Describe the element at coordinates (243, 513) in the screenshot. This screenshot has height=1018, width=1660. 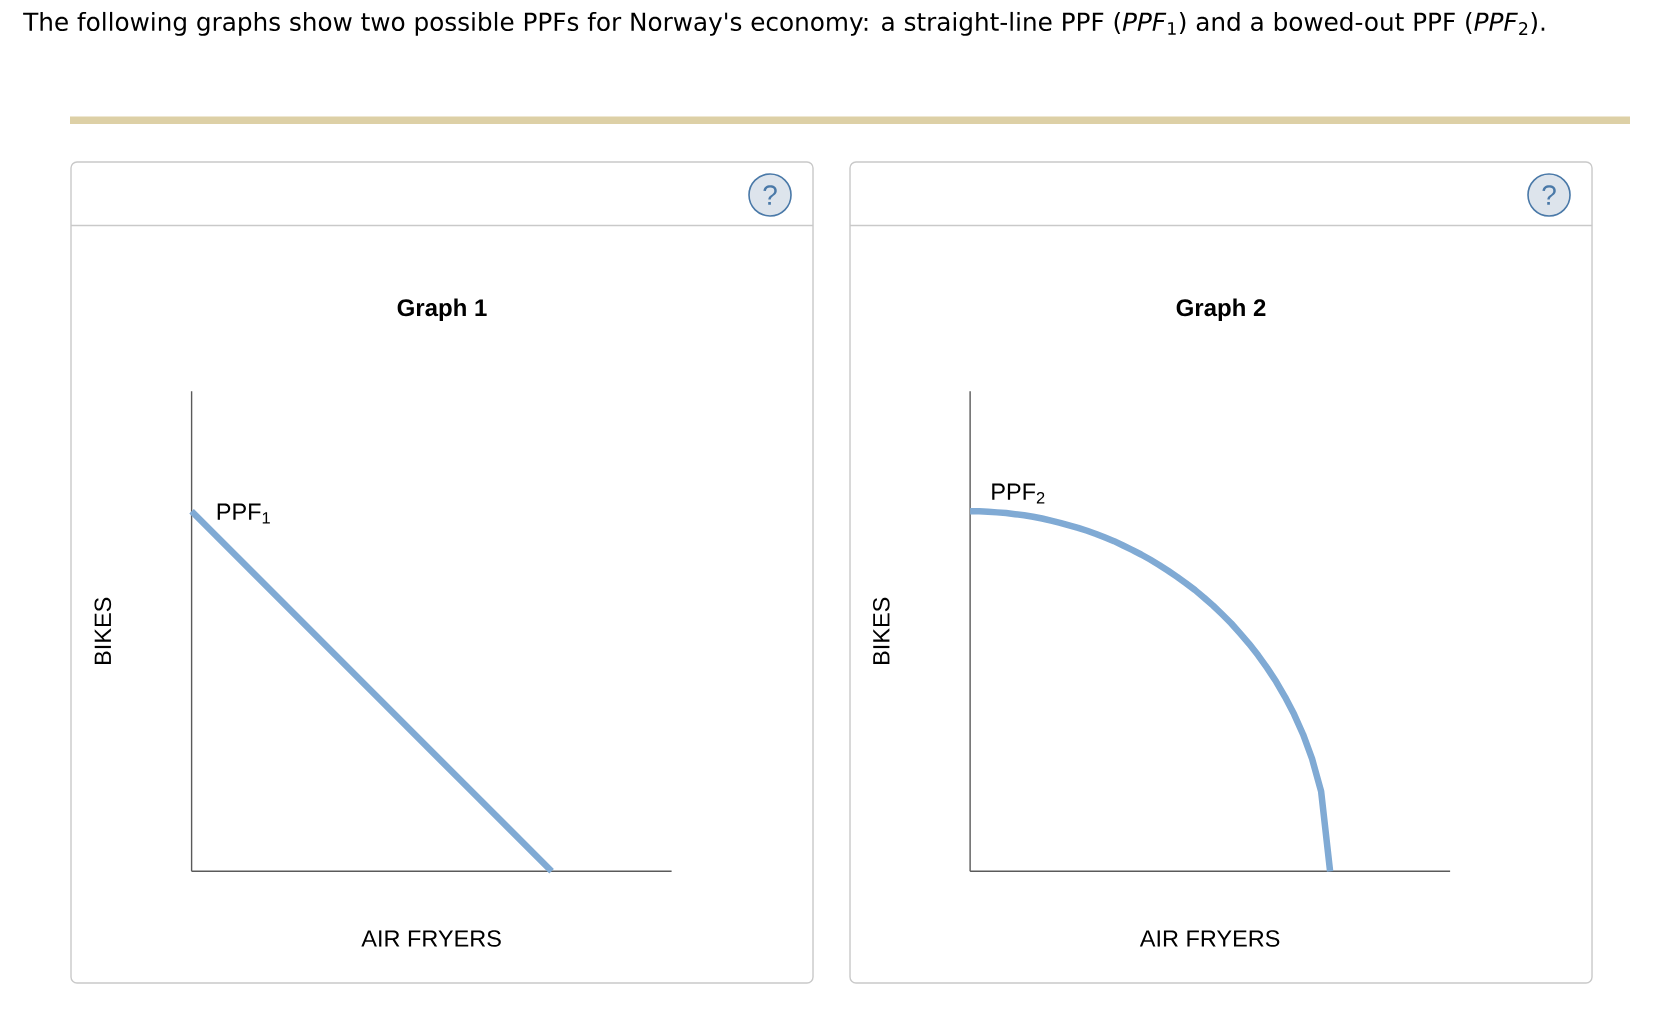
I see `series-label: PPF$_{1}$` at that location.